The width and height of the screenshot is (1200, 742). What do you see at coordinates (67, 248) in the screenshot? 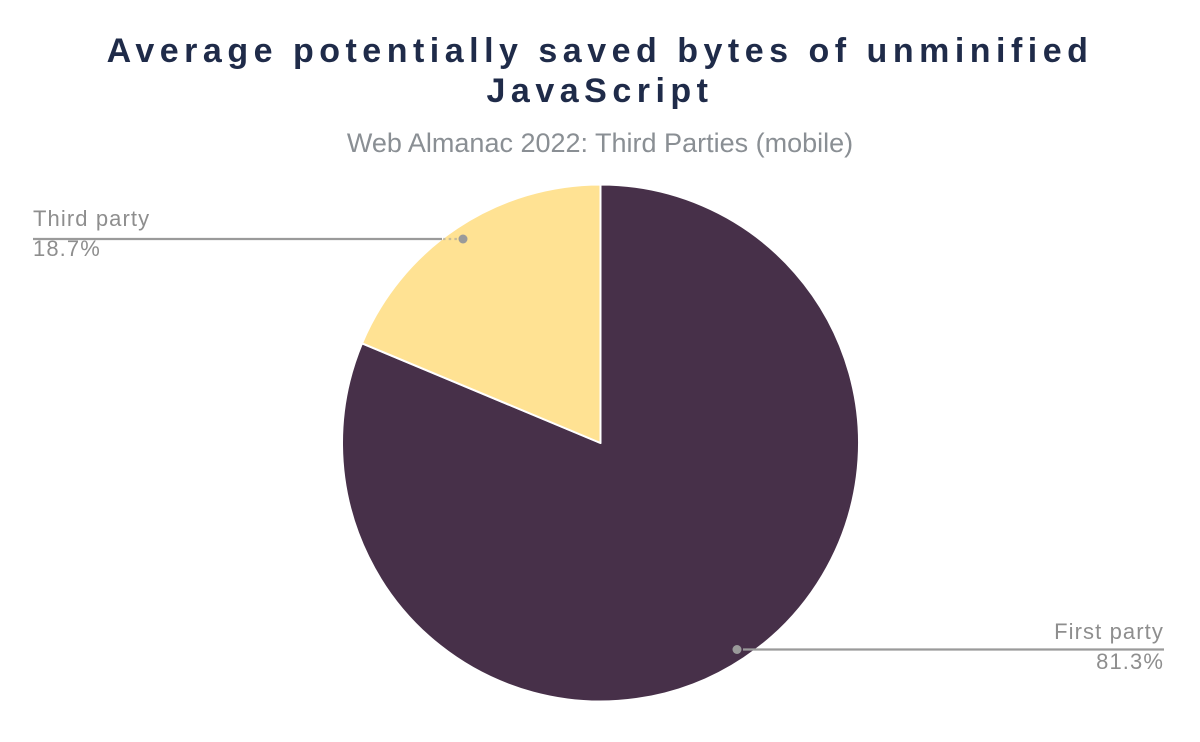
I see `third-party-value: 18.7%` at bounding box center [67, 248].